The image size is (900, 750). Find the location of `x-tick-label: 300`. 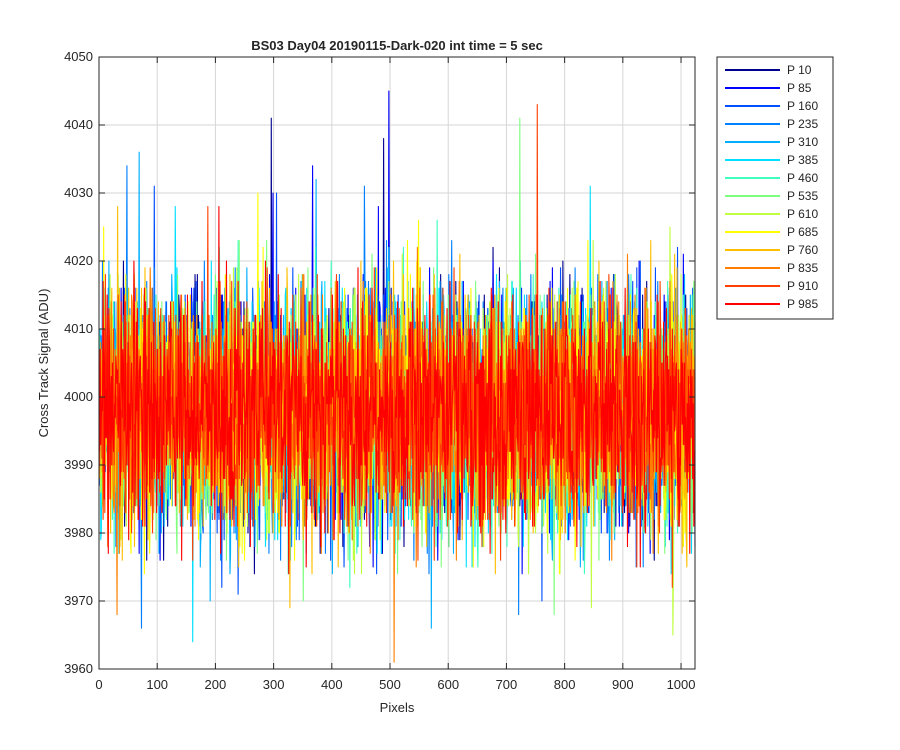

x-tick-label: 300 is located at coordinates (274, 684).